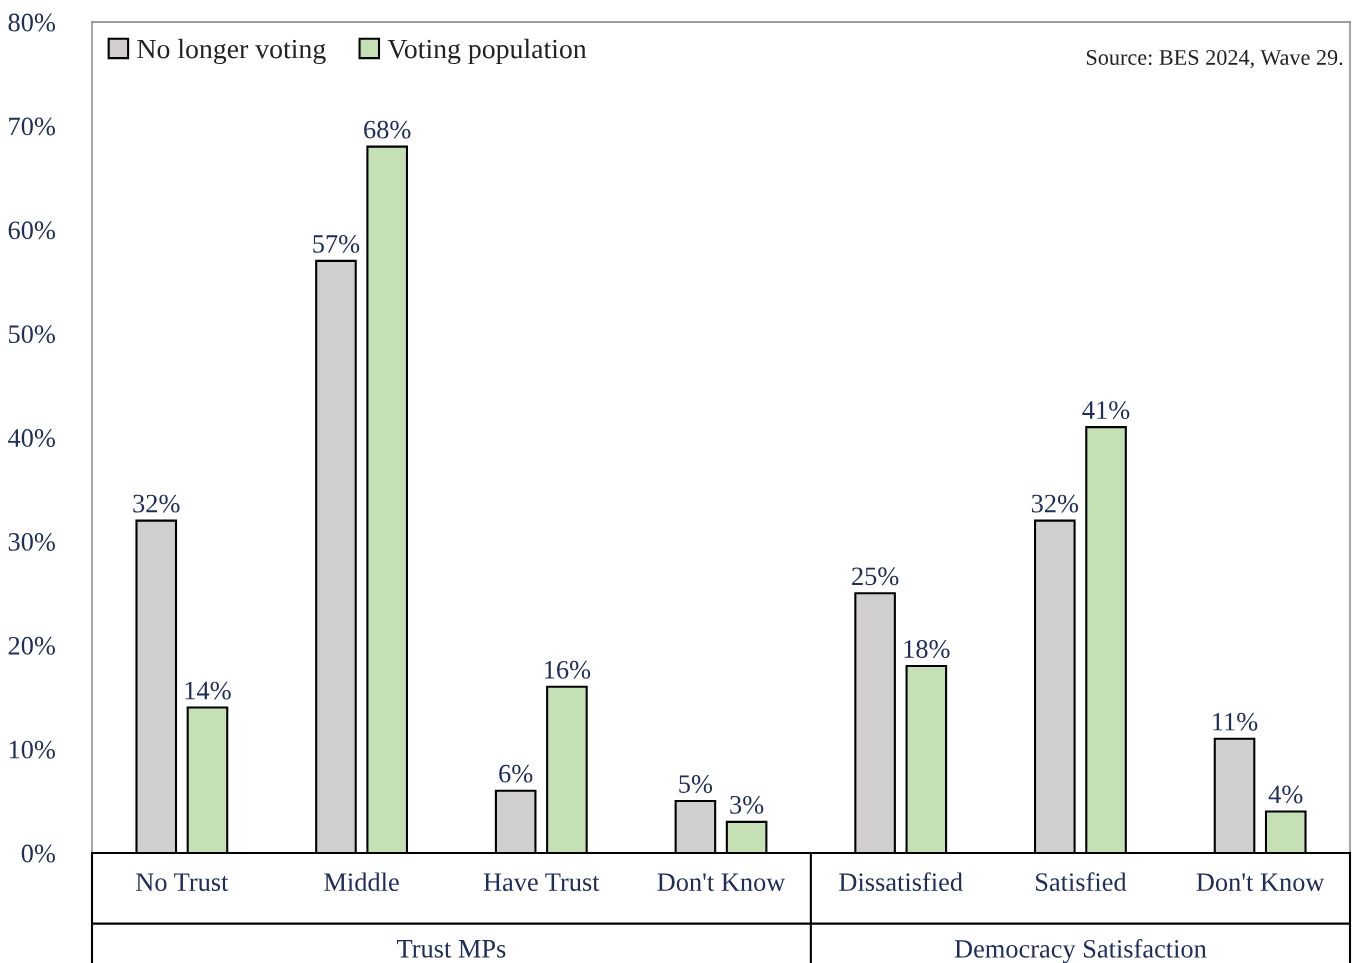 The image size is (1357, 963). Describe the element at coordinates (208, 690) in the screenshot. I see `data-label: 14%` at that location.